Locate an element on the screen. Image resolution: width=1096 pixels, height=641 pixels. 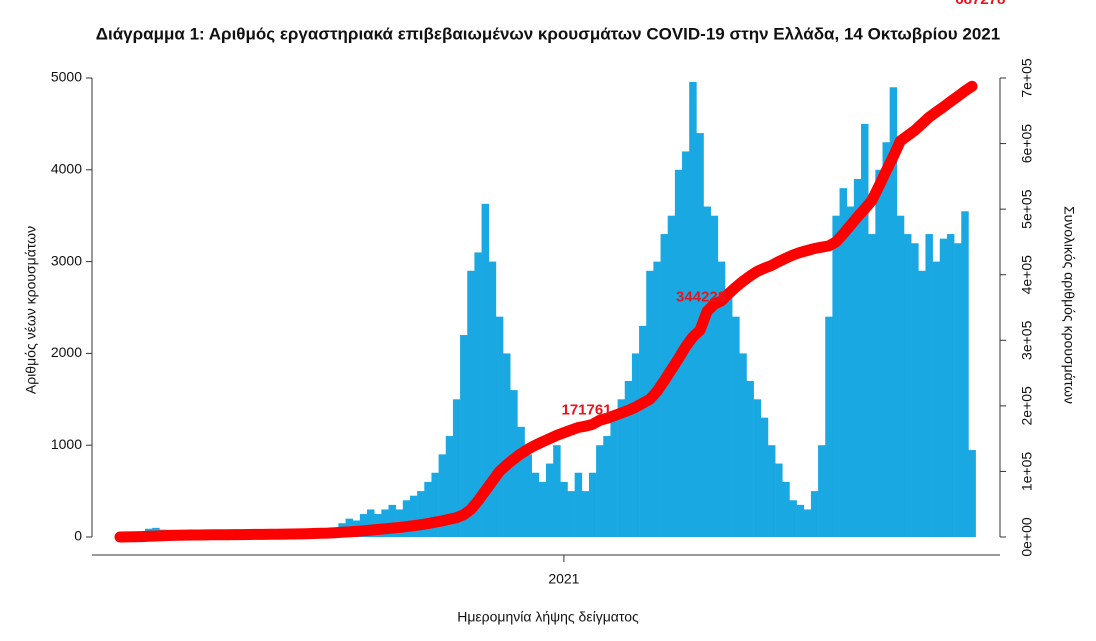
y2-tick-label: 4e+05 is located at coordinates (1027, 275).